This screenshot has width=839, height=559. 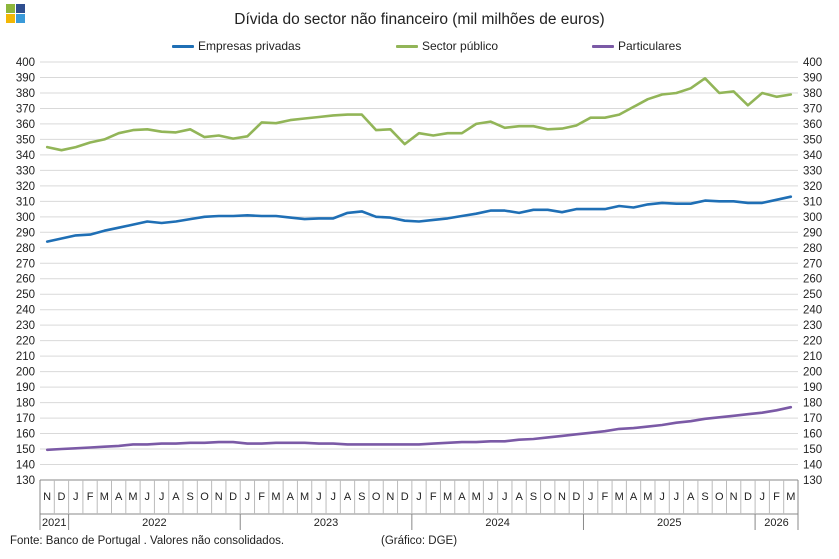 What do you see at coordinates (25, 373) in the screenshot?
I see `y-tick-label-left: 200` at bounding box center [25, 373].